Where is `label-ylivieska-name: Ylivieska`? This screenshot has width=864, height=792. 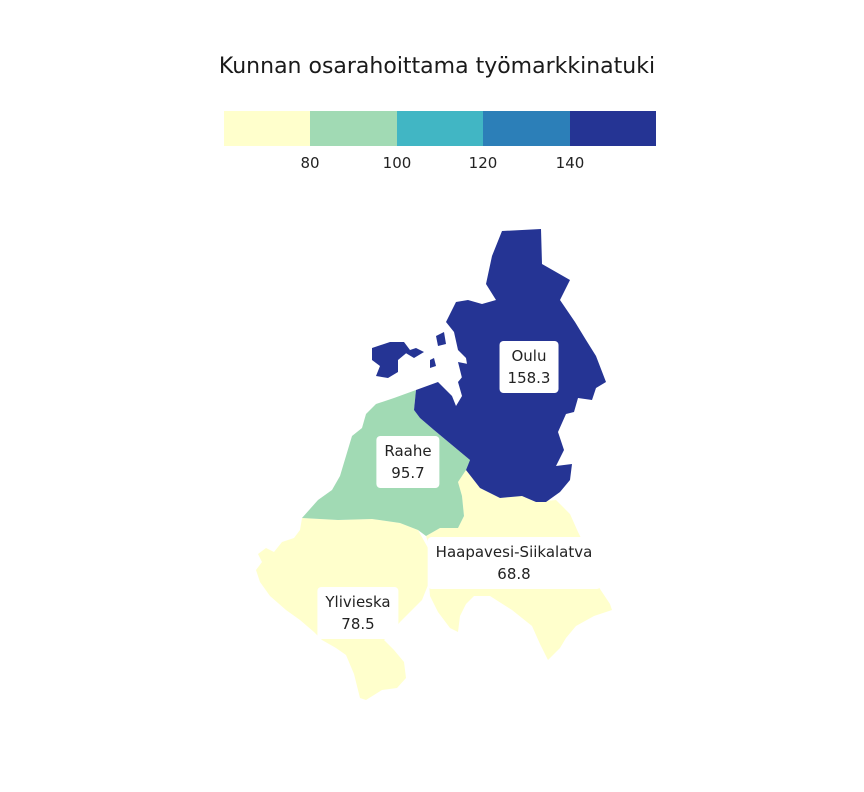 label-ylivieska-name: Ylivieska is located at coordinates (358, 602).